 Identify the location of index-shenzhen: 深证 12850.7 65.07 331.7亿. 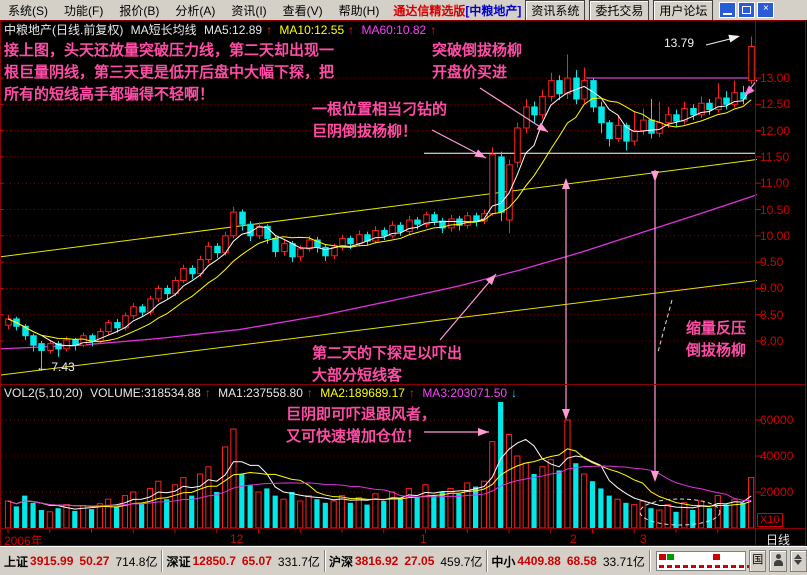
(243, 561).